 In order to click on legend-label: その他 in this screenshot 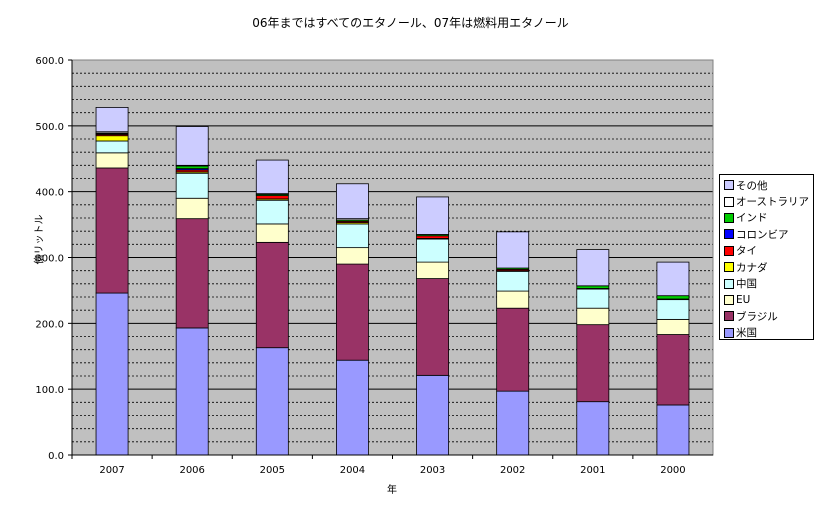, I will do `click(752, 185)`.